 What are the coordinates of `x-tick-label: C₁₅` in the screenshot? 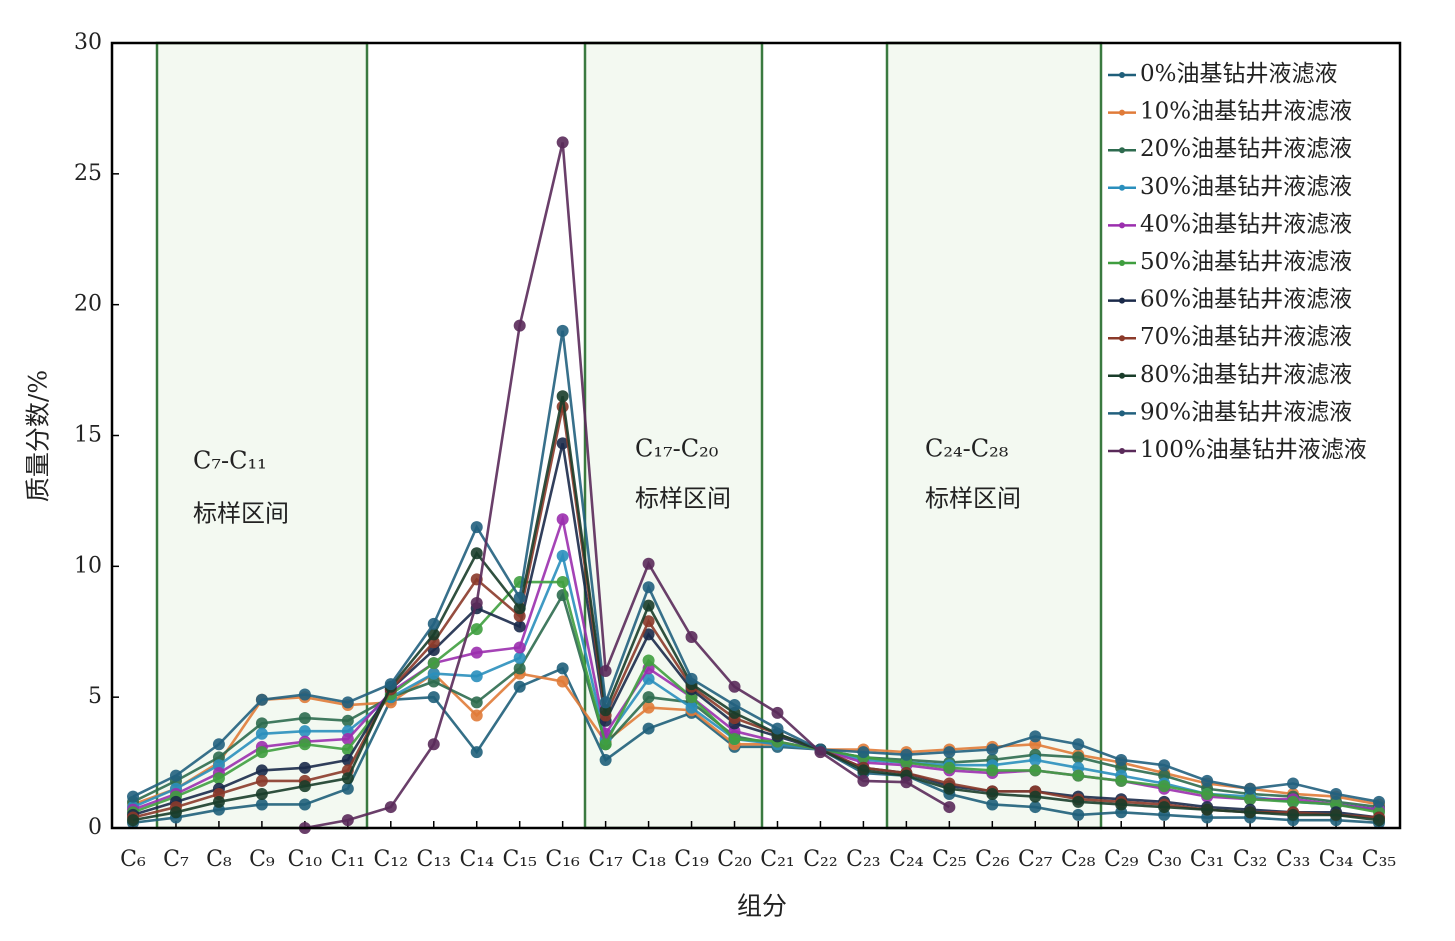 It's located at (519, 859).